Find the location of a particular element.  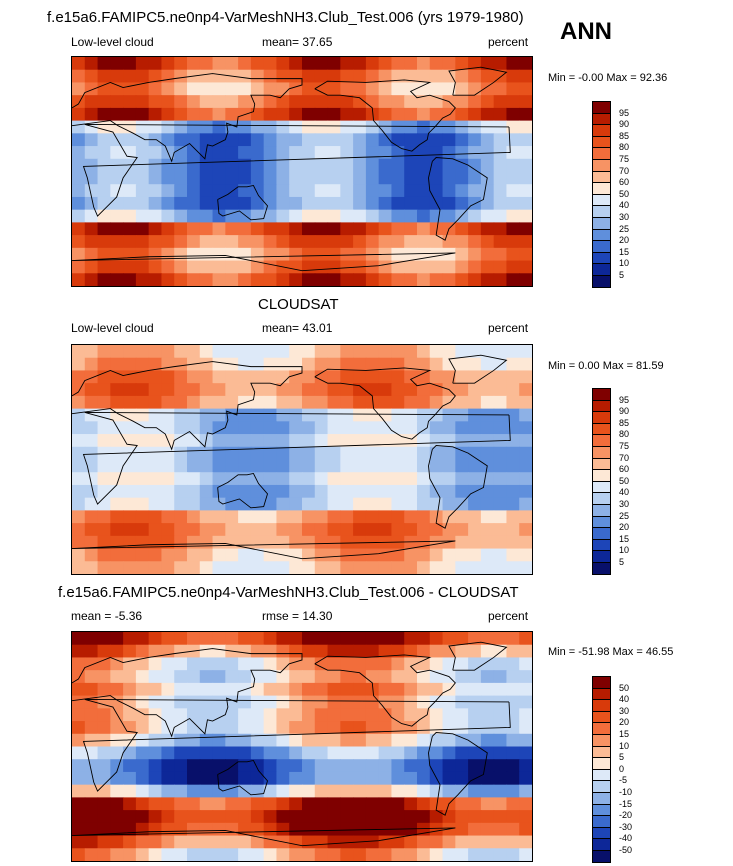

colorbar-tick-label: 95 is located at coordinates (624, 112).